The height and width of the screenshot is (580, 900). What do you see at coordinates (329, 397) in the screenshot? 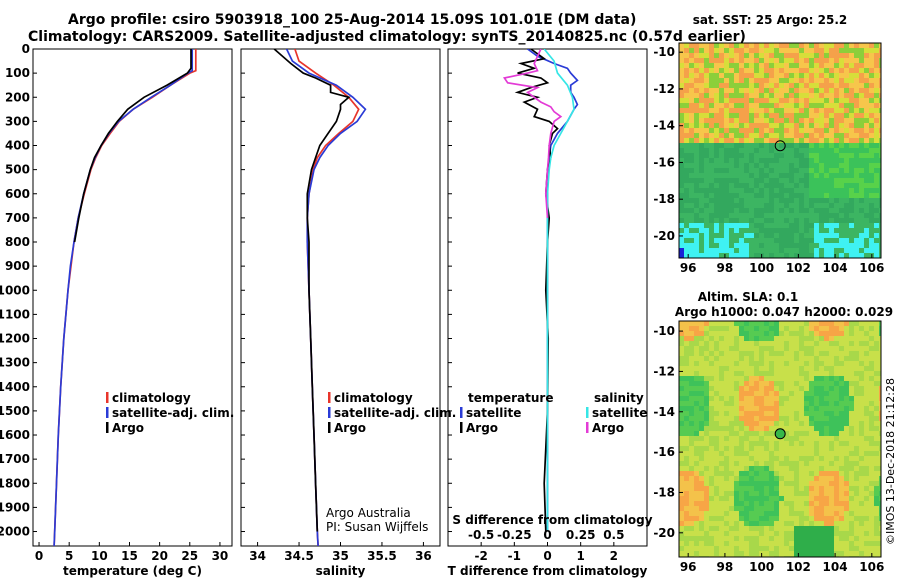
I see `sal-legend-item-swatch` at bounding box center [329, 397].